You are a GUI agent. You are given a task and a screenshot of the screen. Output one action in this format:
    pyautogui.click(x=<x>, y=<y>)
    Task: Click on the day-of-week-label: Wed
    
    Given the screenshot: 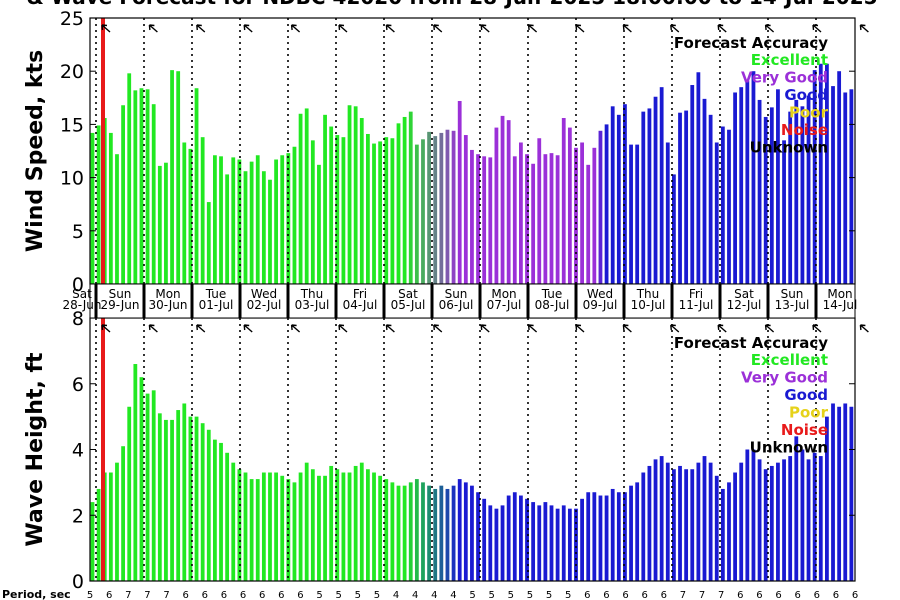 What is the action you would take?
    pyautogui.click(x=600, y=294)
    